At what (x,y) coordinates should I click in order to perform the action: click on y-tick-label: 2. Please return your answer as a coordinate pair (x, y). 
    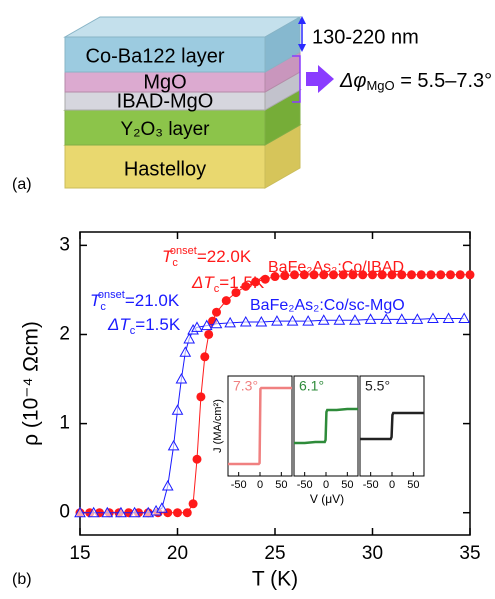
    Looking at the image, I should click on (64, 334).